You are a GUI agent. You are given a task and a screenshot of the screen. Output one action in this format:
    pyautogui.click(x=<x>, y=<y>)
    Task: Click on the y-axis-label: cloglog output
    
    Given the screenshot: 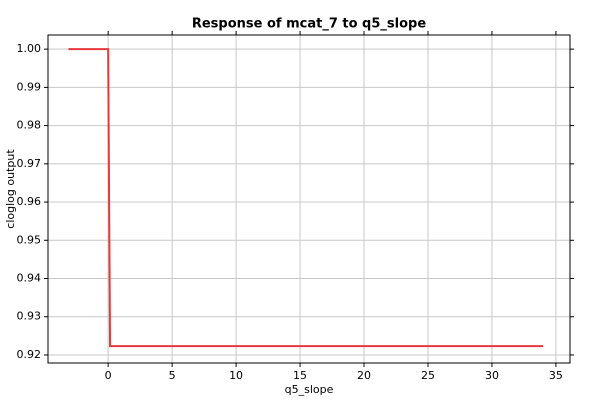 What is the action you would take?
    pyautogui.click(x=10, y=189)
    